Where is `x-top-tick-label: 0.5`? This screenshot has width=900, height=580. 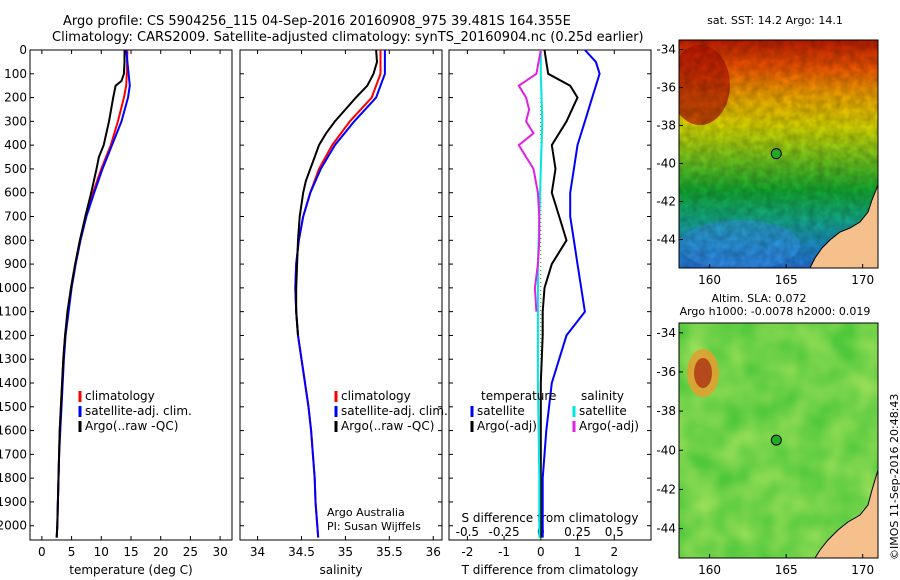
x-top-tick-label: 0.5 is located at coordinates (614, 532).